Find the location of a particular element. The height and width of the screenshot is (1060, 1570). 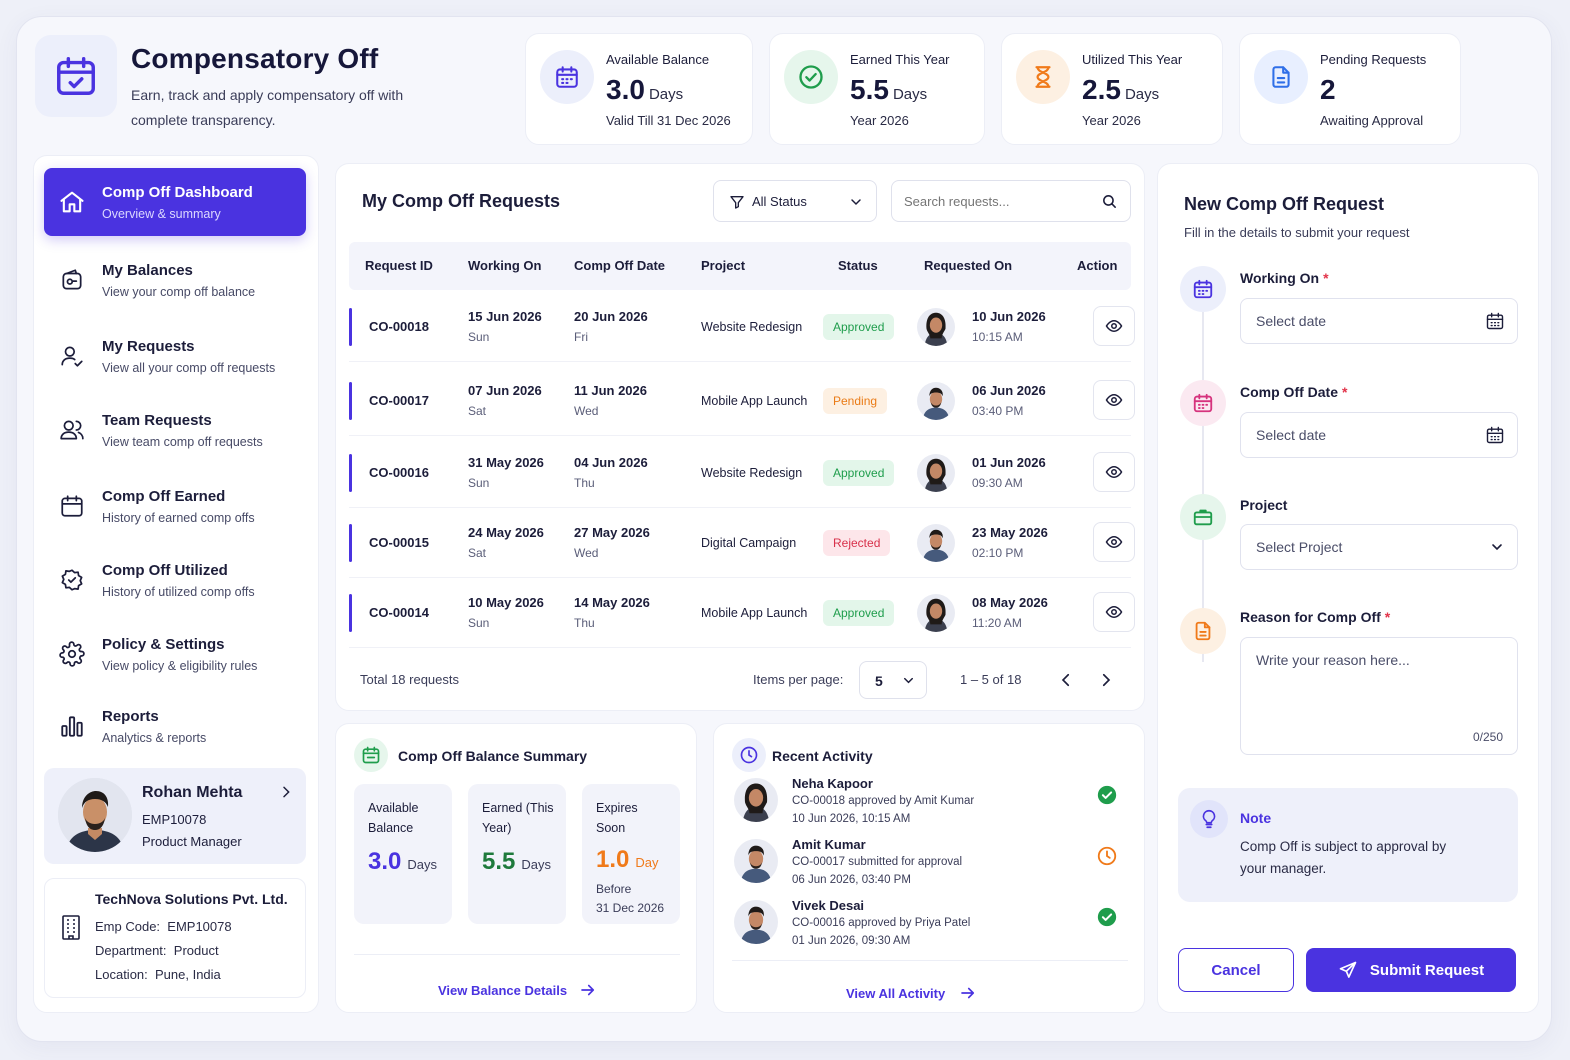

request-id: CO-00014 is located at coordinates (399, 612).